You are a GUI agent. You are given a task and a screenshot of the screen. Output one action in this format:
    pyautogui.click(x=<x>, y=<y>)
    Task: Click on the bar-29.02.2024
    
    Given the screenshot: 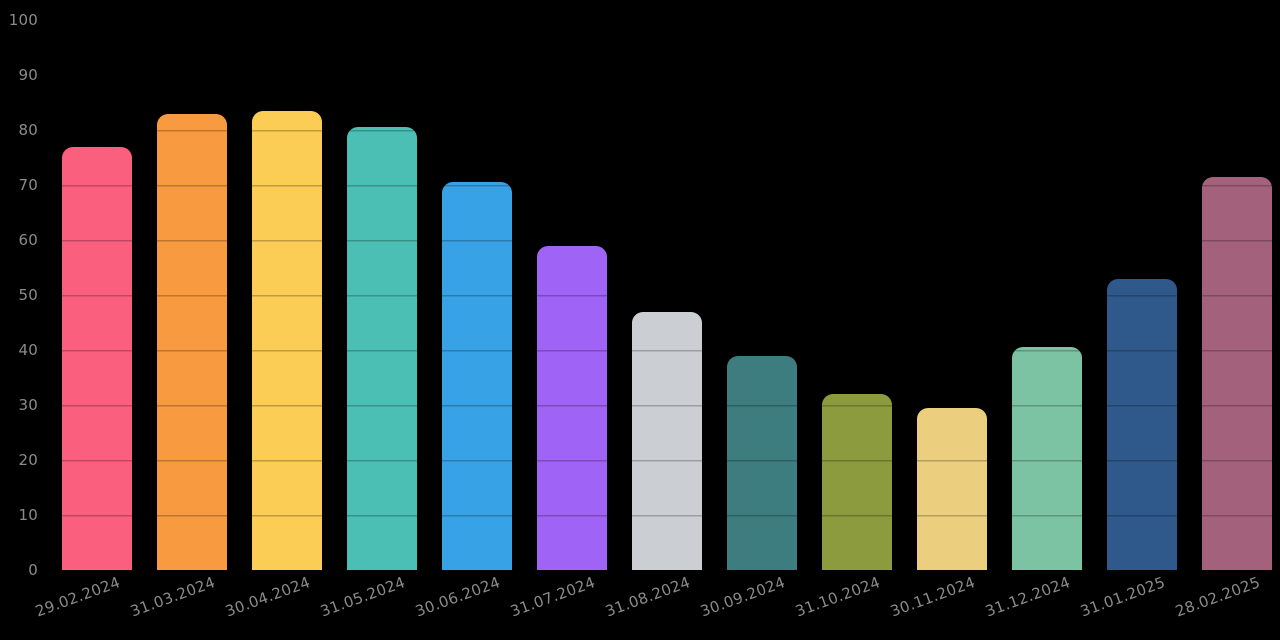 What is the action you would take?
    pyautogui.click(x=97, y=358)
    